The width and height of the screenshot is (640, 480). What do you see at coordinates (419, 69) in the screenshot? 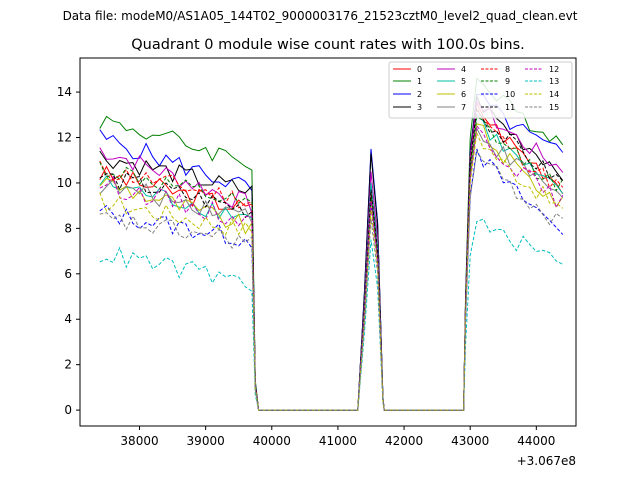
I see `legend-label-0: 0` at bounding box center [419, 69].